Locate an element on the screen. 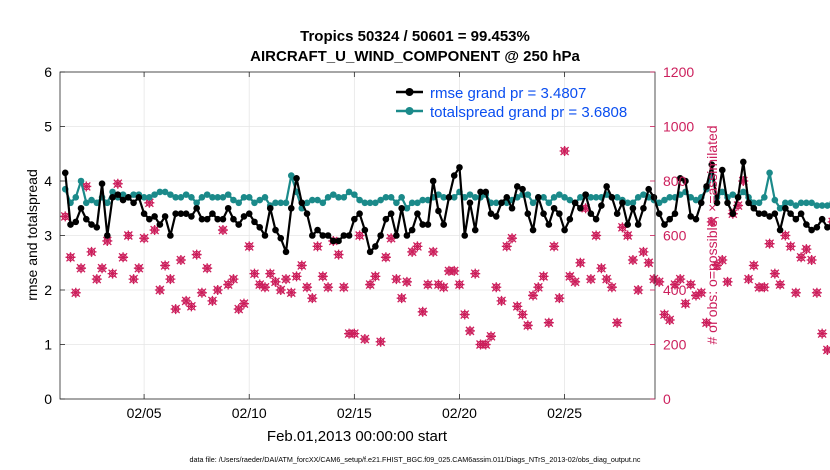  y-tick-label-right: 0 is located at coordinates (667, 399).